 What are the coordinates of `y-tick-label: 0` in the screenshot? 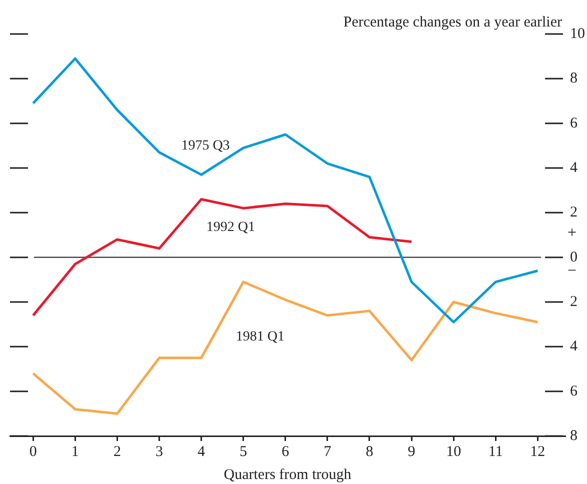 It's located at (574, 257).